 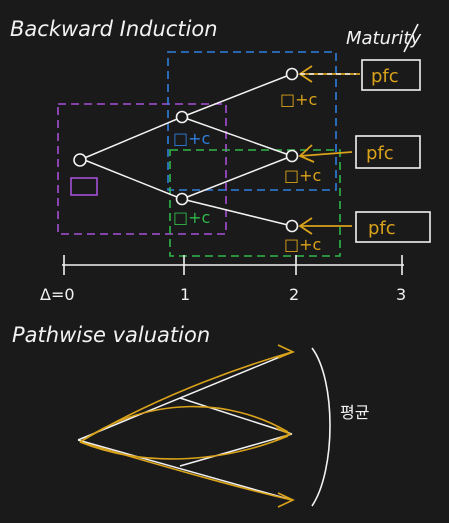 I want to click on purple-dashed-region, so click(x=142, y=169).